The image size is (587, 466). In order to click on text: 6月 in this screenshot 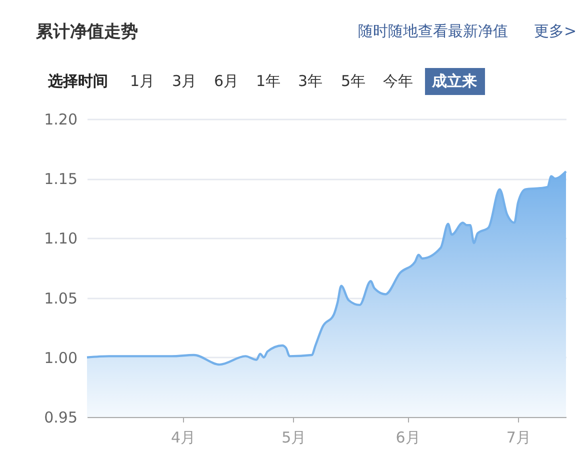, I will do `click(226, 81)`.